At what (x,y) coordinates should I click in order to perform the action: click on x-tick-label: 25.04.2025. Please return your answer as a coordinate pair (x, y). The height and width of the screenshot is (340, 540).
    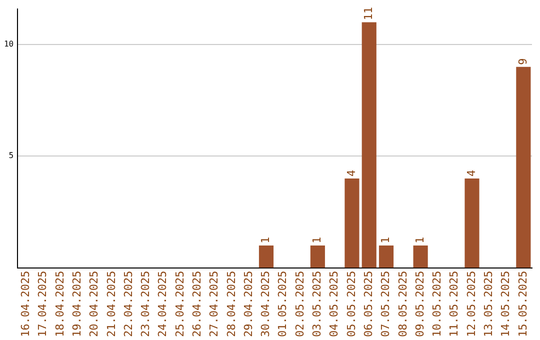
    Looking at the image, I should click on (179, 304).